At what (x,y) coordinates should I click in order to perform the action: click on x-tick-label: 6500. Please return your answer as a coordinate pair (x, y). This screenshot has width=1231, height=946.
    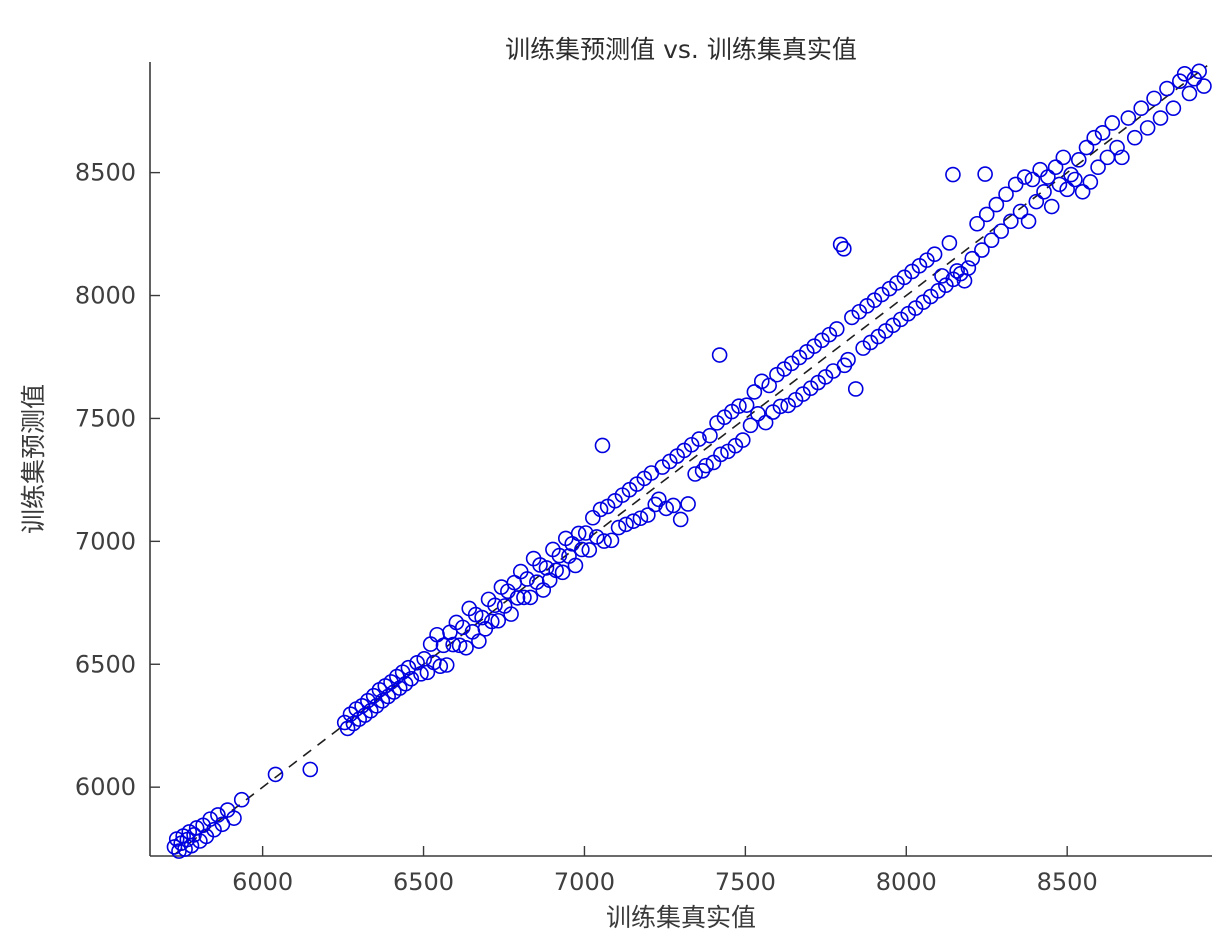
    Looking at the image, I should click on (423, 882).